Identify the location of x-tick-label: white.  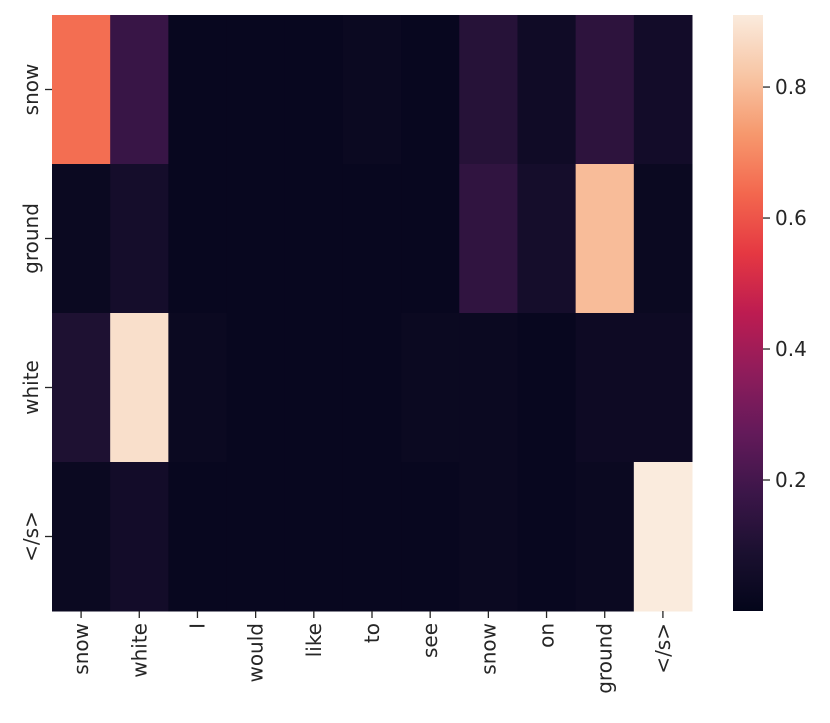
(139, 650).